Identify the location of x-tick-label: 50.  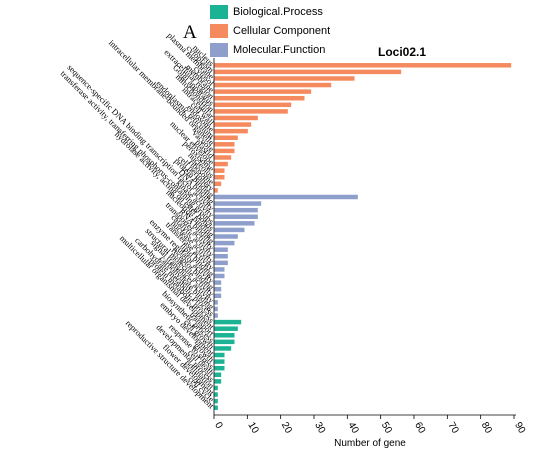
(386, 428).